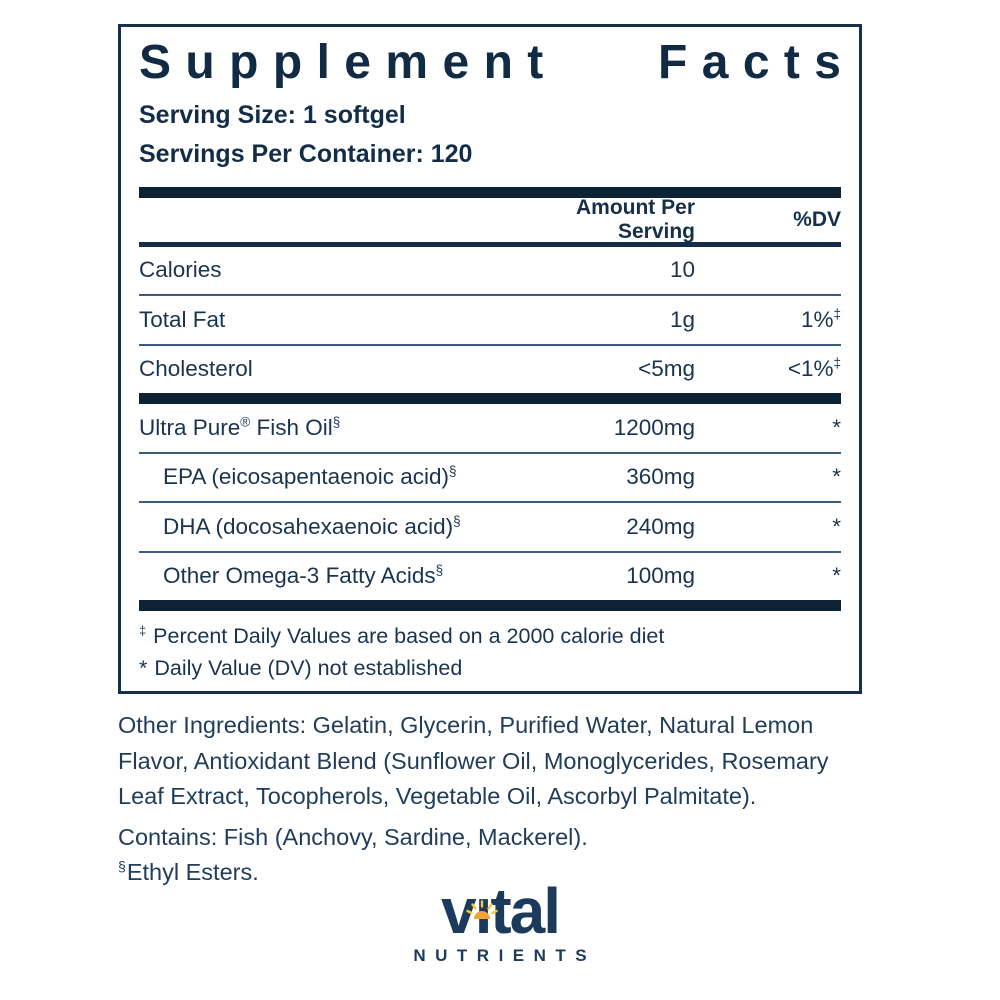 The image size is (1000, 1000). I want to click on logo-wordmark: v ıtal, so click(501, 911).